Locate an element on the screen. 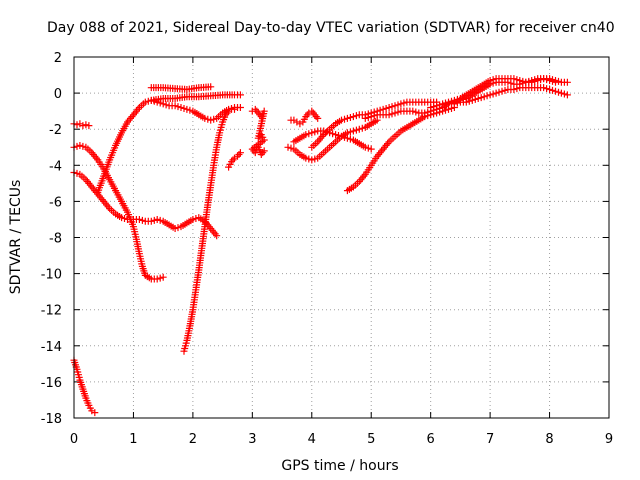 This screenshot has height=480, width=640. y-tick-label: -2 is located at coordinates (55, 130).